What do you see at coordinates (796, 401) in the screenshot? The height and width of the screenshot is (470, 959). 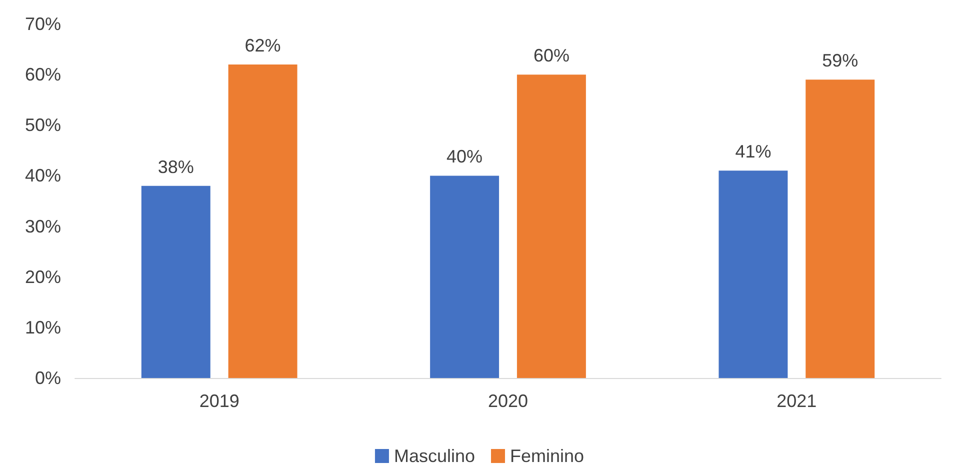 I see `x-tick-label: 2021` at bounding box center [796, 401].